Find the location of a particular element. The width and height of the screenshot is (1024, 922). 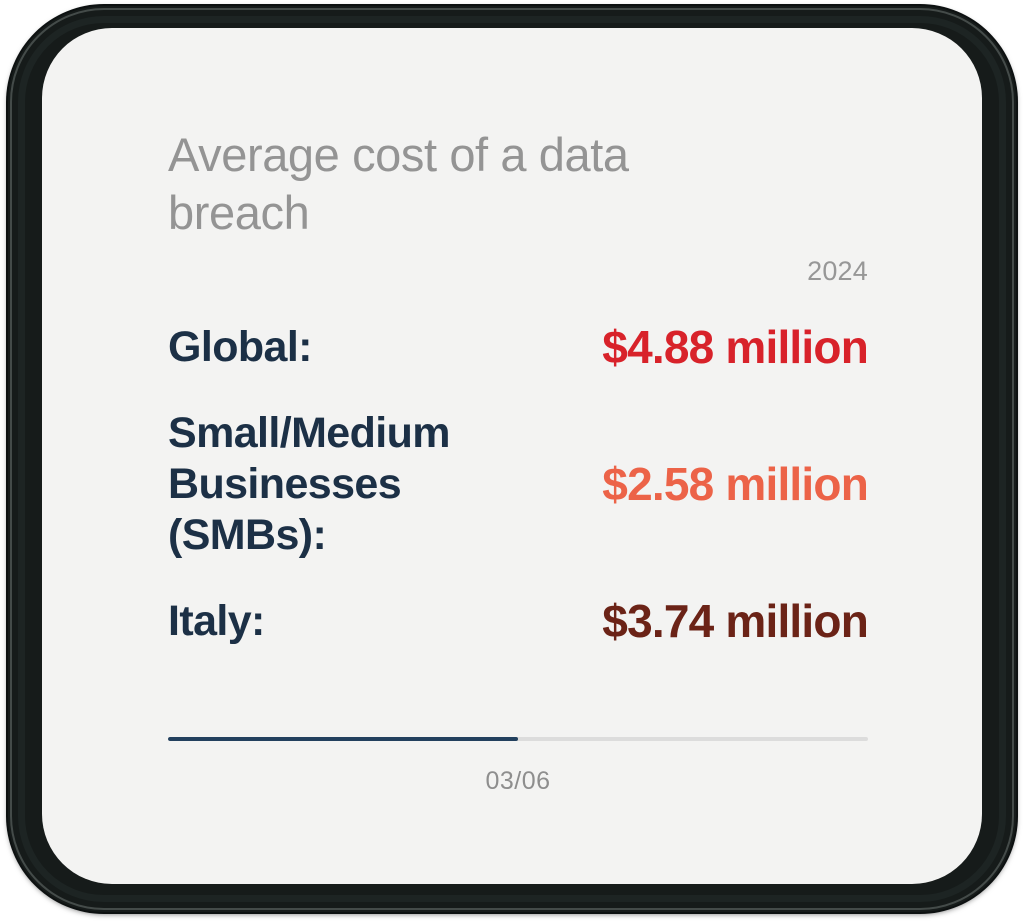

stat-label: Small/Medium Businesses (SMBs): is located at coordinates (309, 484).